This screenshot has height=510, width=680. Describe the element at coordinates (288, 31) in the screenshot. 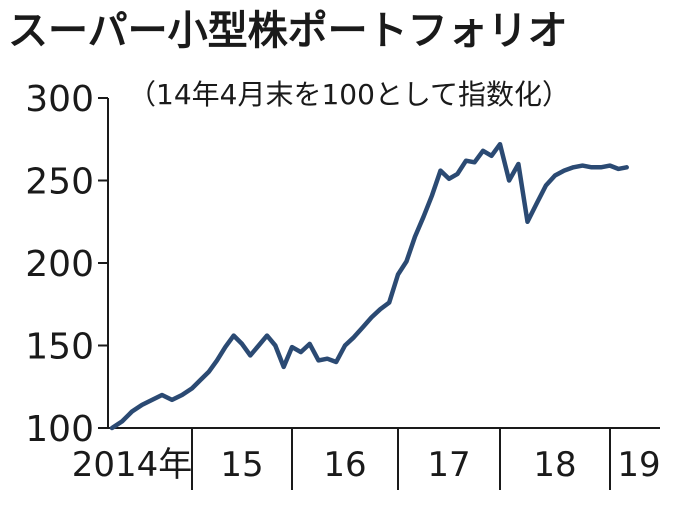

I see `chart-title: スーパー小型株ポートフォリオ` at that location.